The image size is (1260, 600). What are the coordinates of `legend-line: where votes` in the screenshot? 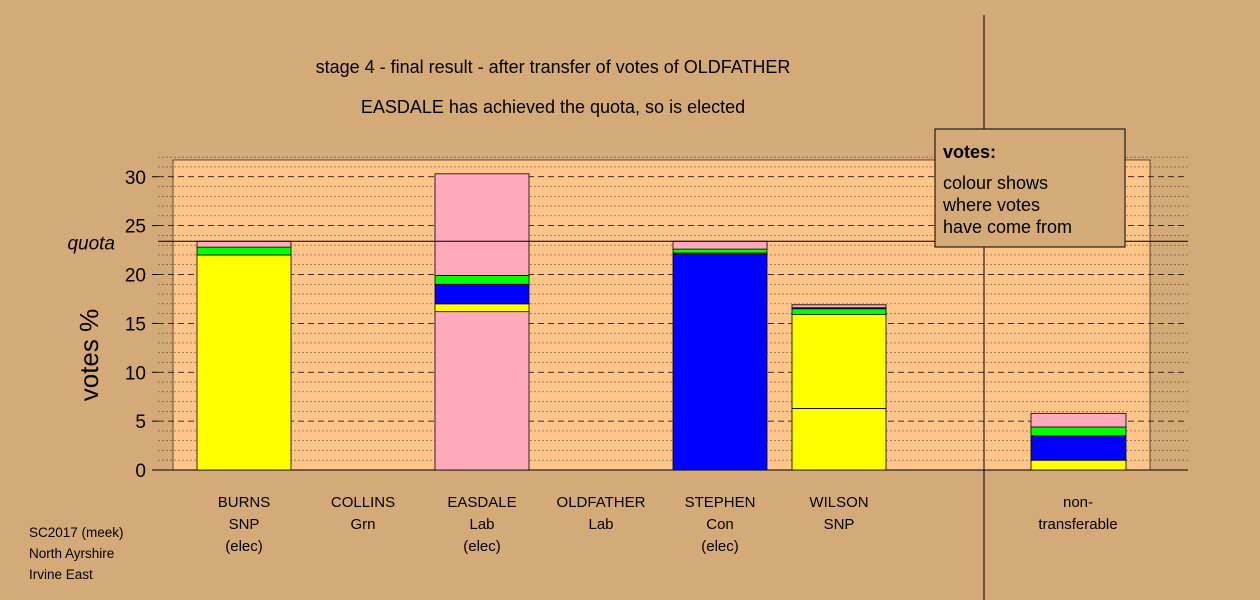 It's located at (991, 205).